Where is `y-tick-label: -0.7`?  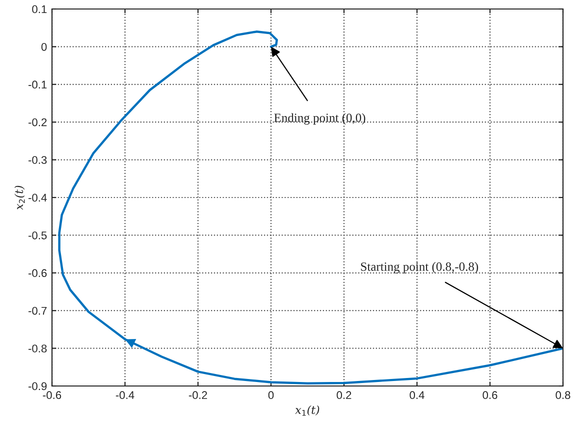
y-tick-label: -0.7 is located at coordinates (37, 310).